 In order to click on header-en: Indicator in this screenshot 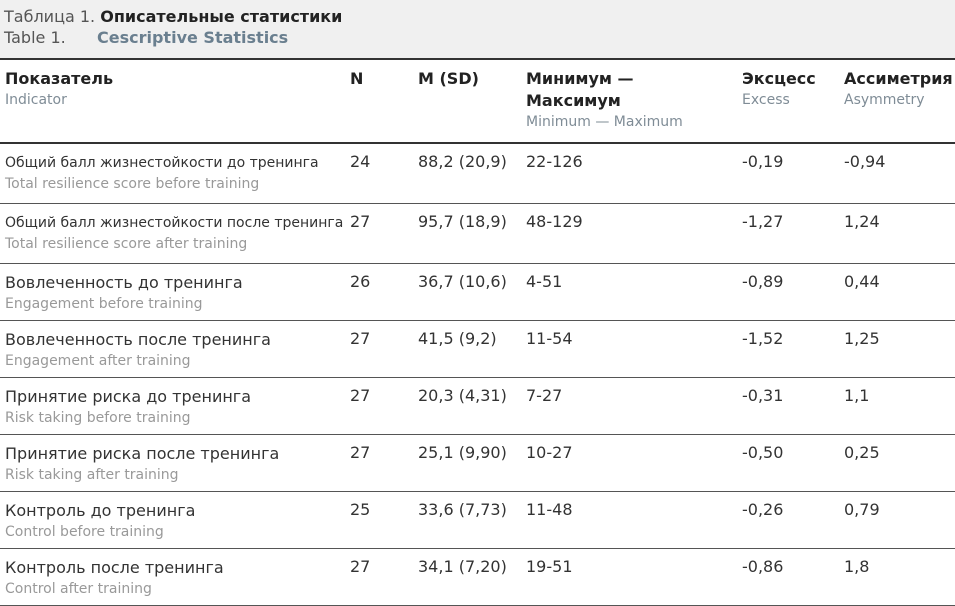, I will do `click(36, 100)`.